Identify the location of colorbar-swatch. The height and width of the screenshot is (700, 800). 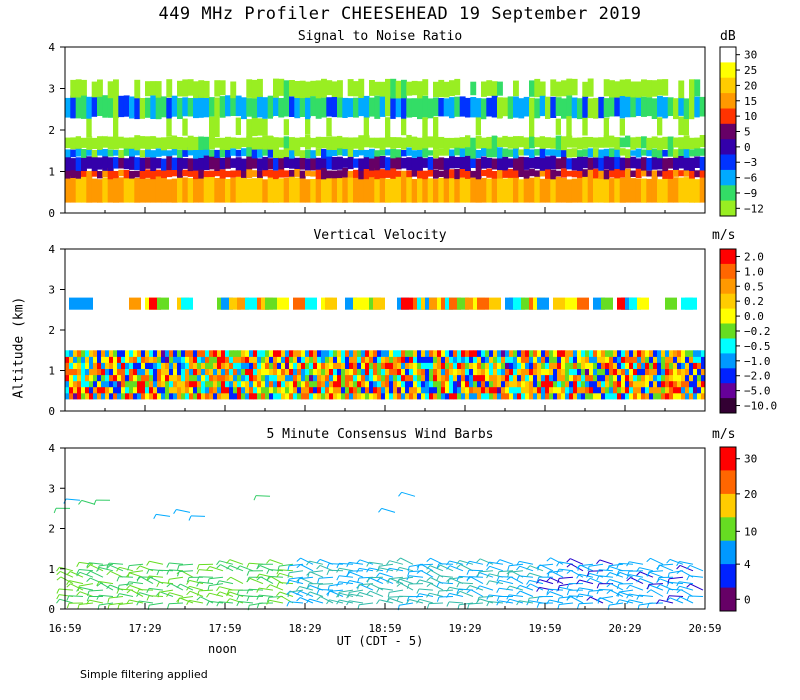
(728, 257).